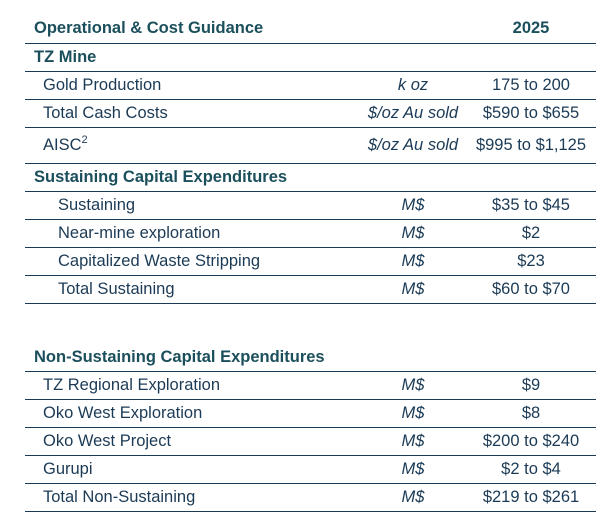 The width and height of the screenshot is (615, 516). Describe the element at coordinates (531, 113) in the screenshot. I see `row-value: $590 to $655` at that location.